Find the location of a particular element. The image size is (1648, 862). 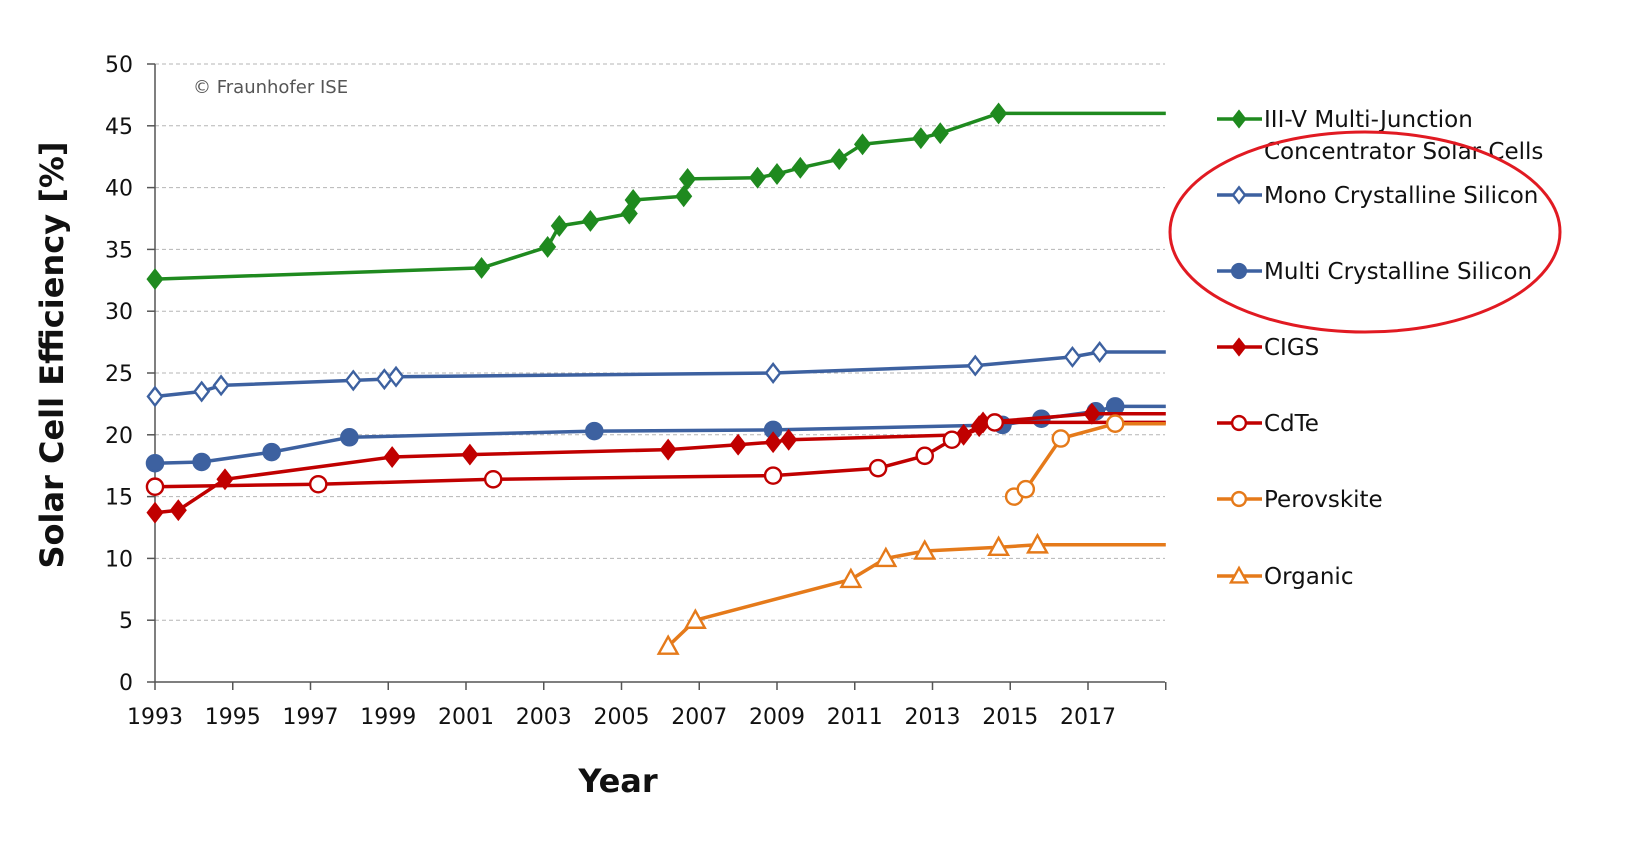

copyright-annotation: © Fraunhofer ISE is located at coordinates (270, 87).